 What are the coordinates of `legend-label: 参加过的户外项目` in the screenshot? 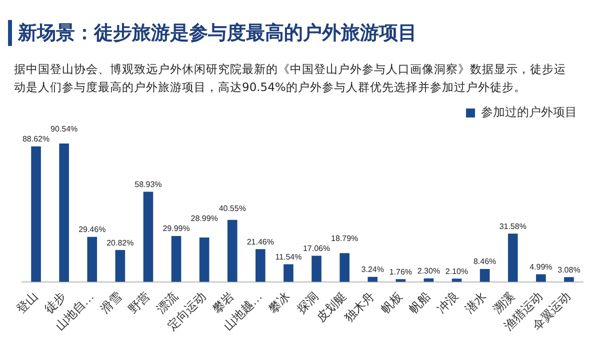 It's located at (529, 112).